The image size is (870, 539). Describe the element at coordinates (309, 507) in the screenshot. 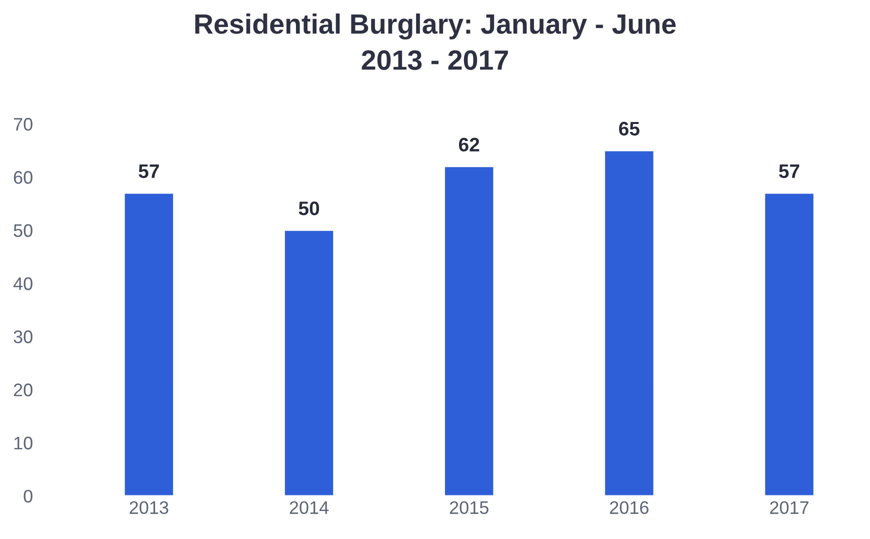

I see `x-tick-label: 2014` at that location.